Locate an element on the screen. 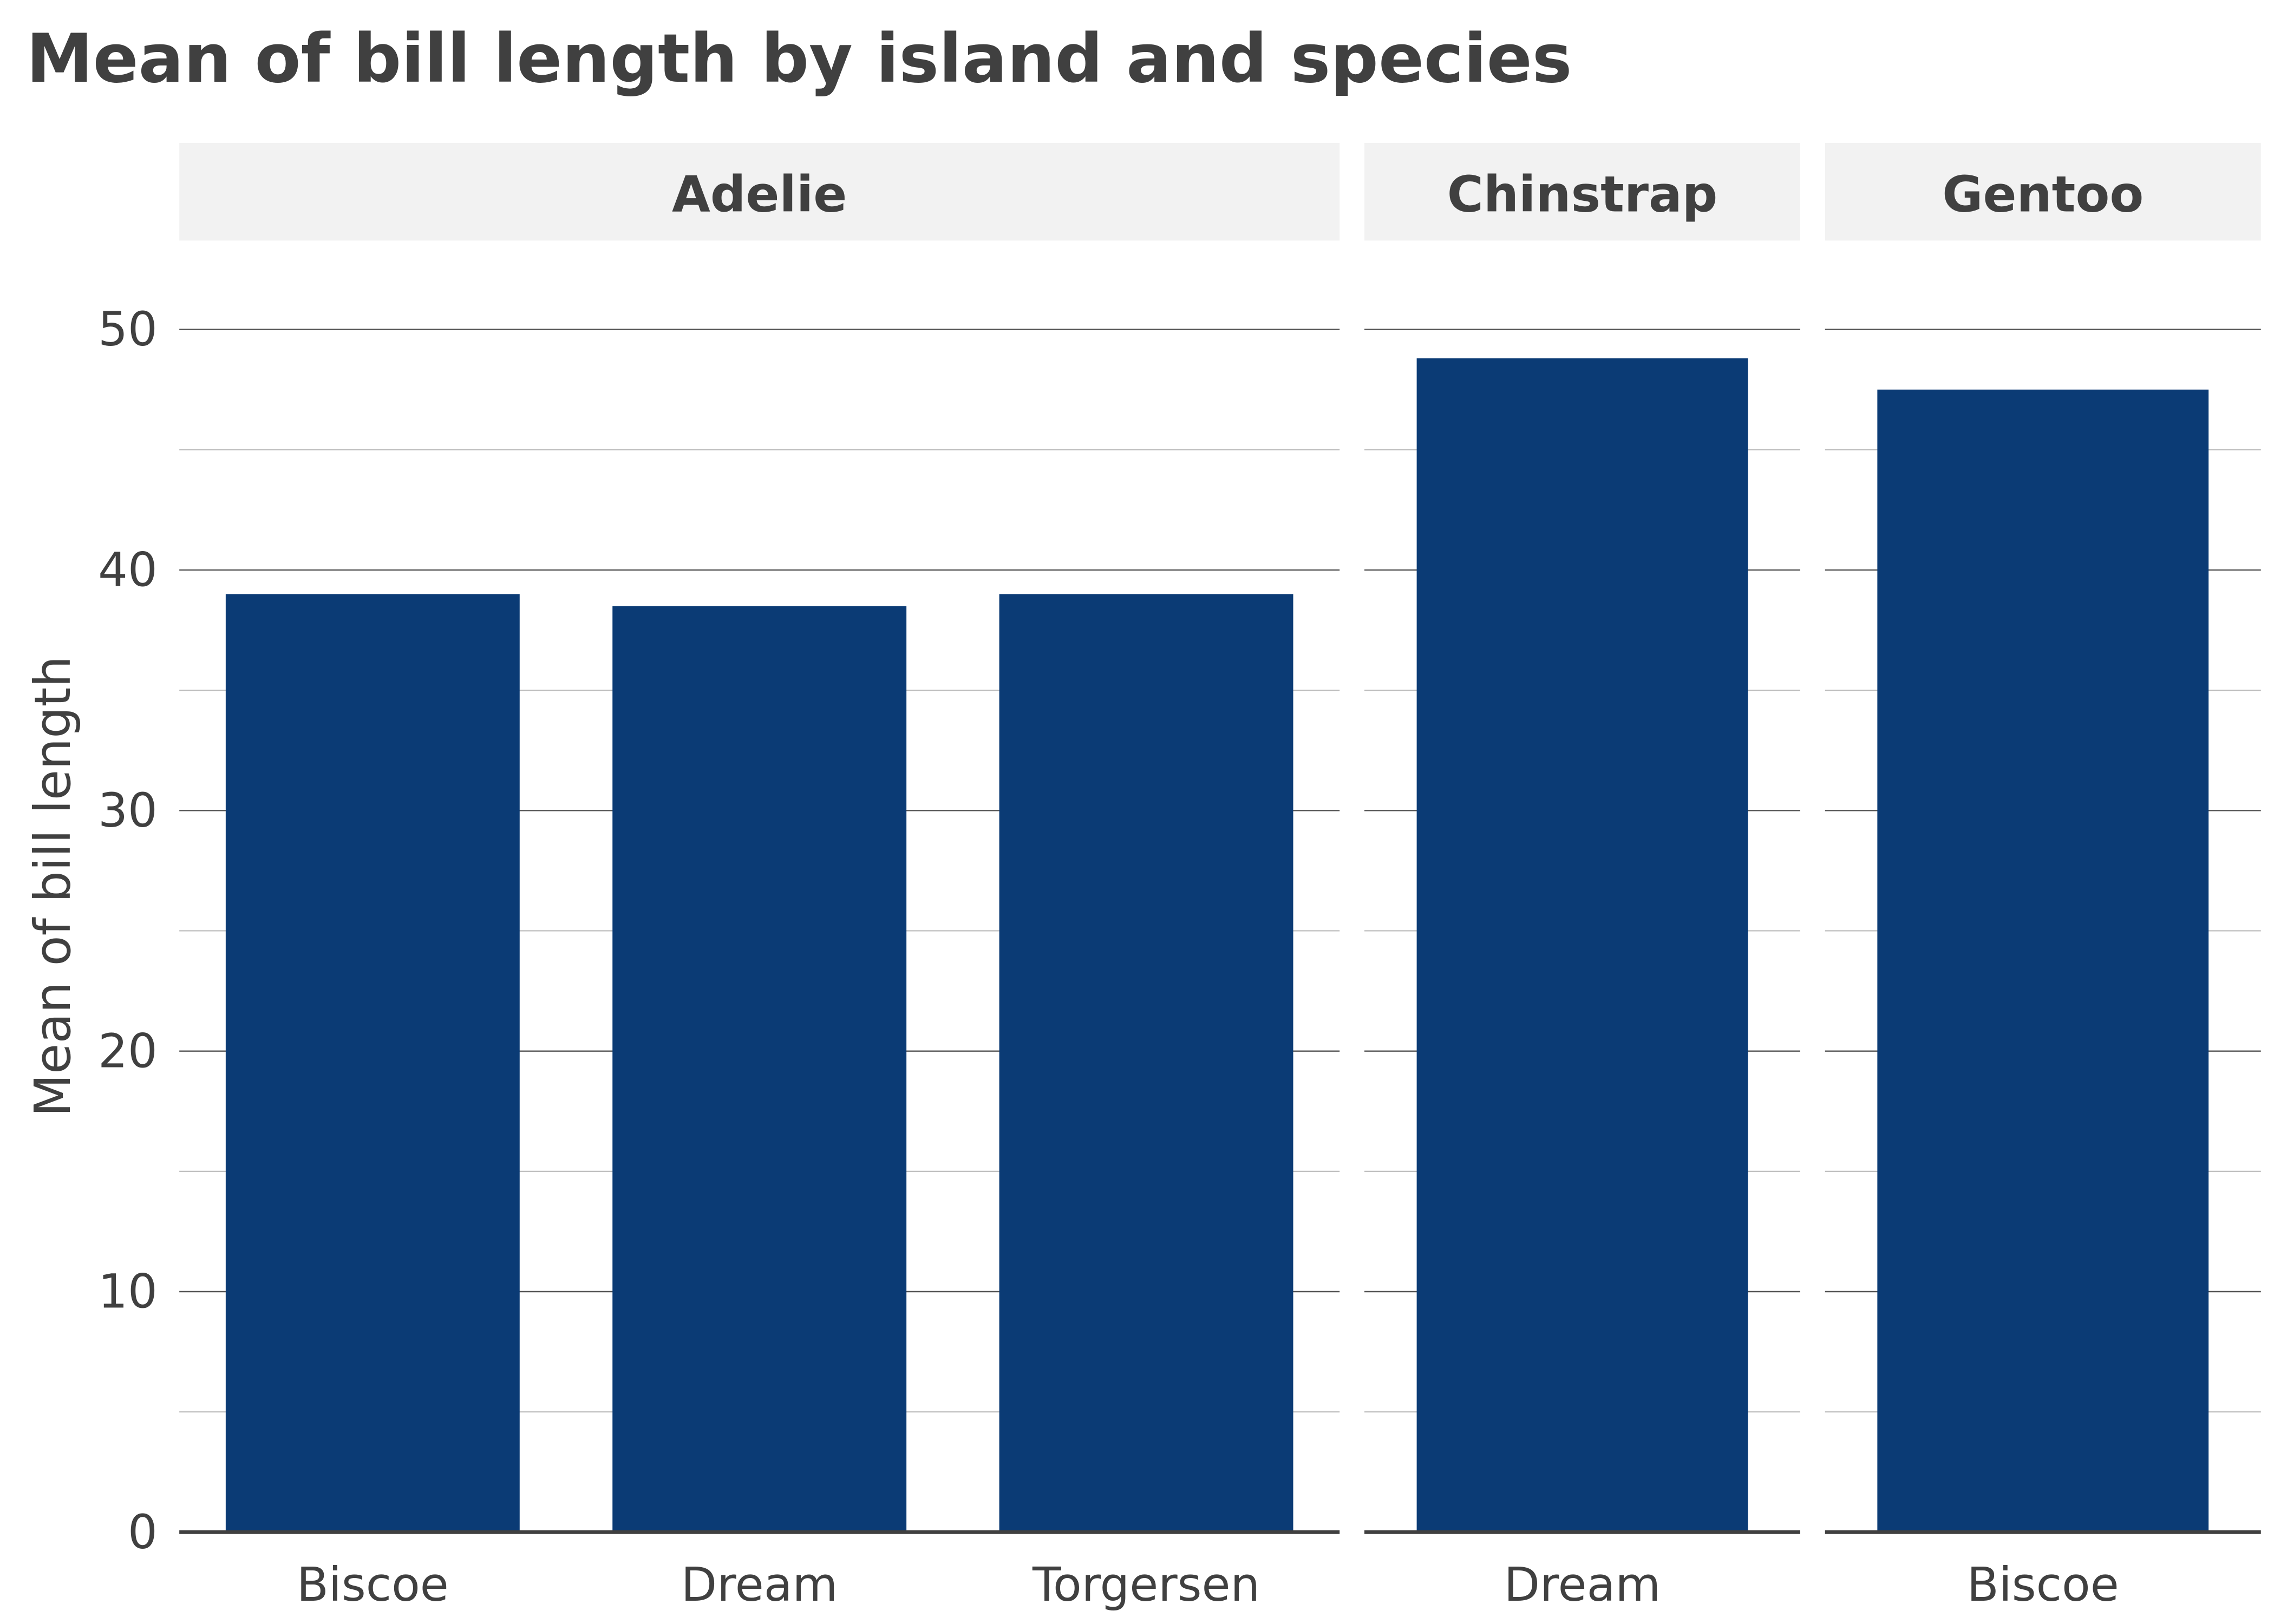 The image size is (2274, 1624). y-tick-label: 30 is located at coordinates (128, 811).